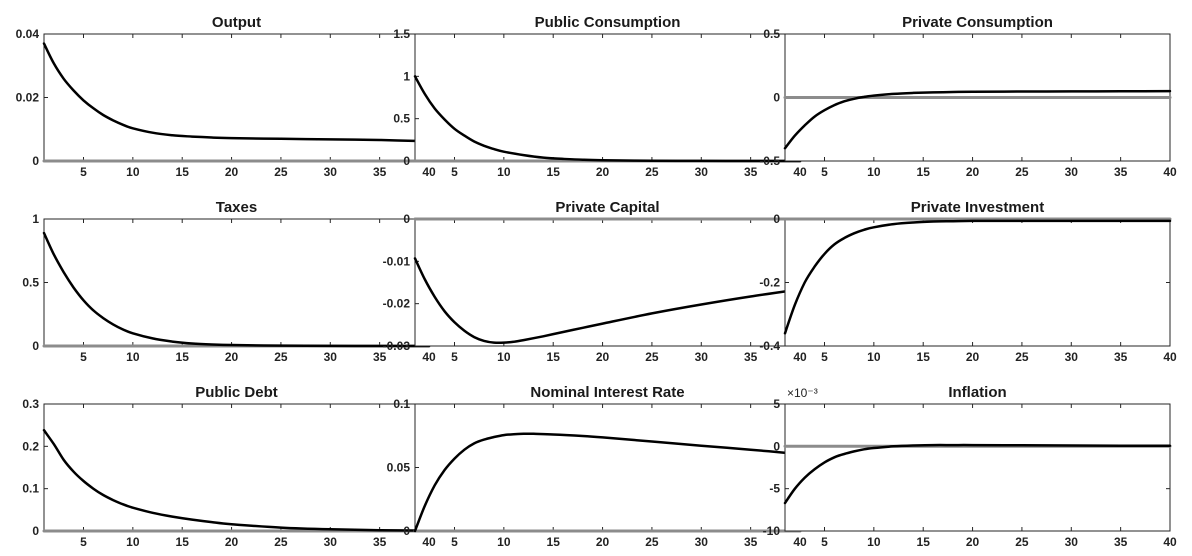 This screenshot has height=556, width=1192. What do you see at coordinates (236, 207) in the screenshot?
I see `panel-title: Taxes` at bounding box center [236, 207].